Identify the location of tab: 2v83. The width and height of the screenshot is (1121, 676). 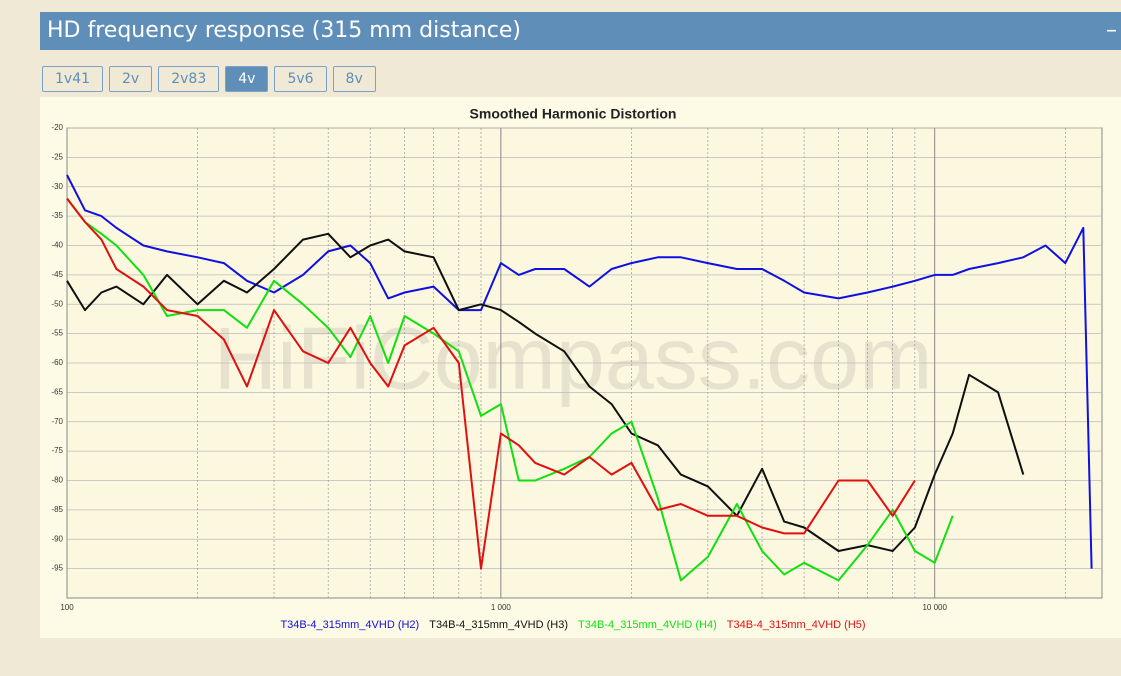
(189, 79).